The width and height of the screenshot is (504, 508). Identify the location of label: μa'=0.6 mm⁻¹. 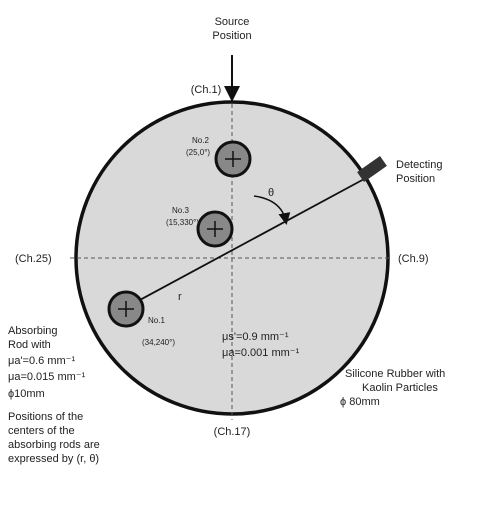
(41, 361).